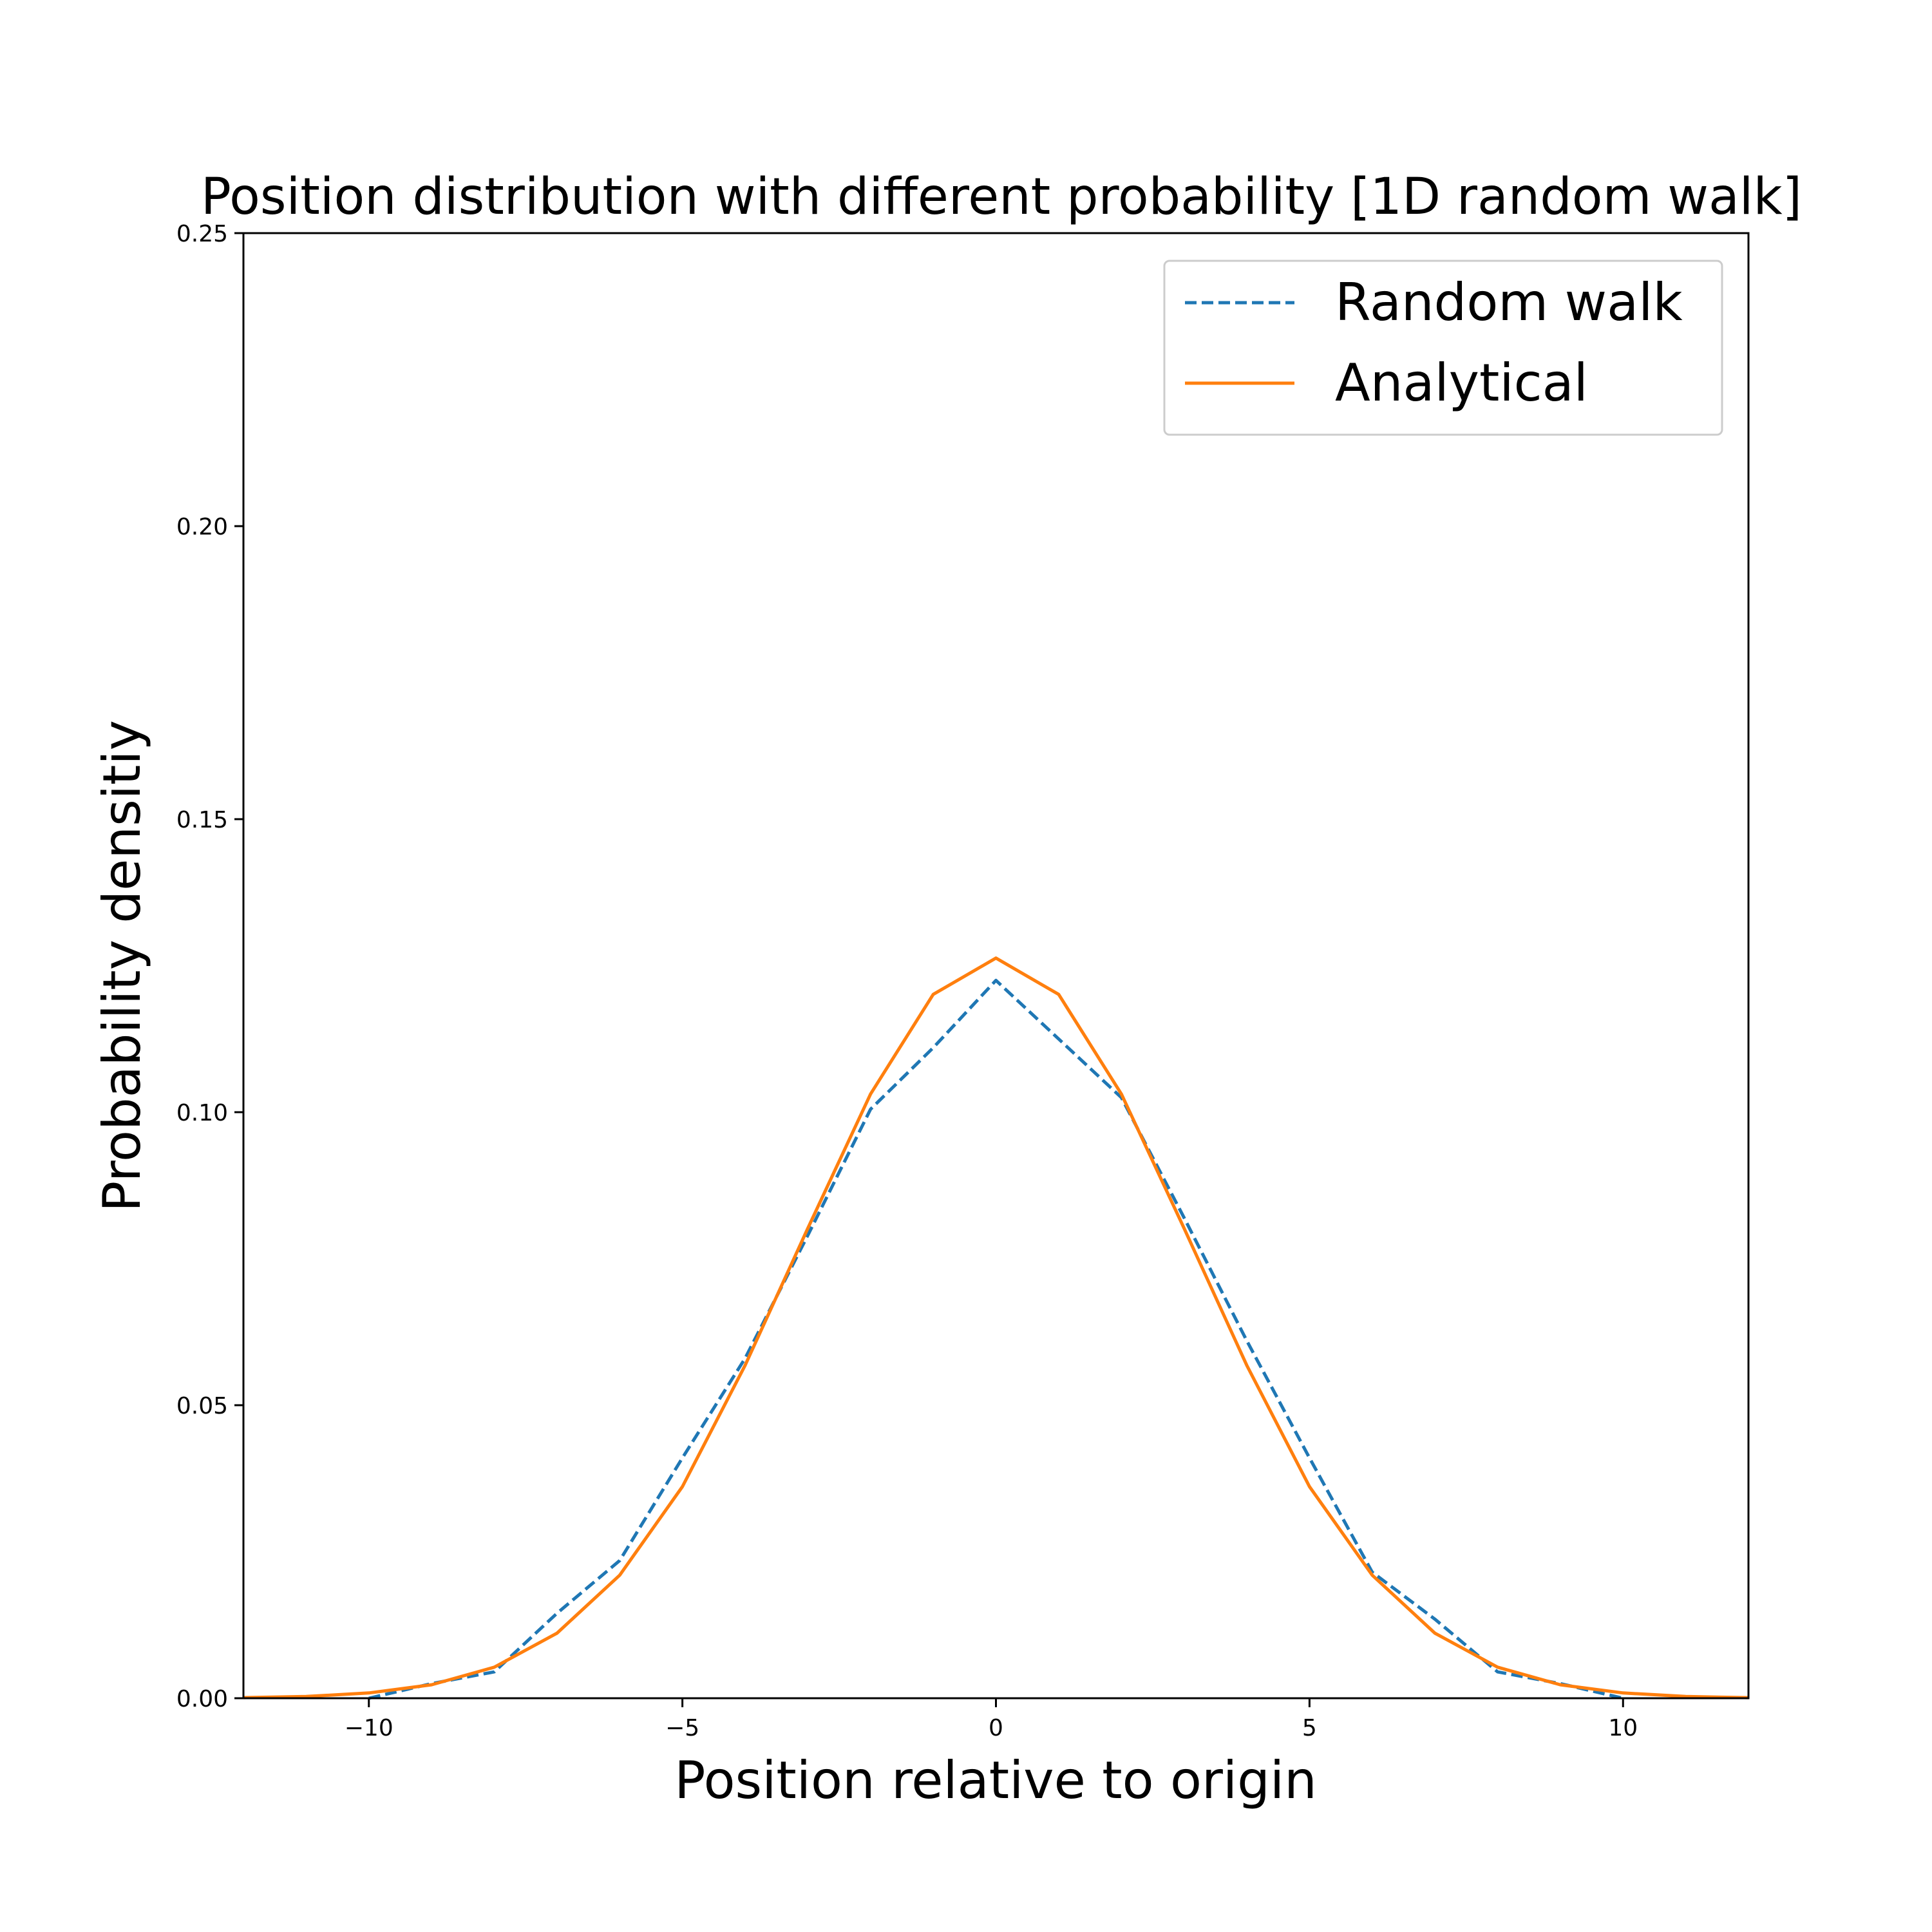  I want to click on y-tick-label: 0.25, so click(202, 234).